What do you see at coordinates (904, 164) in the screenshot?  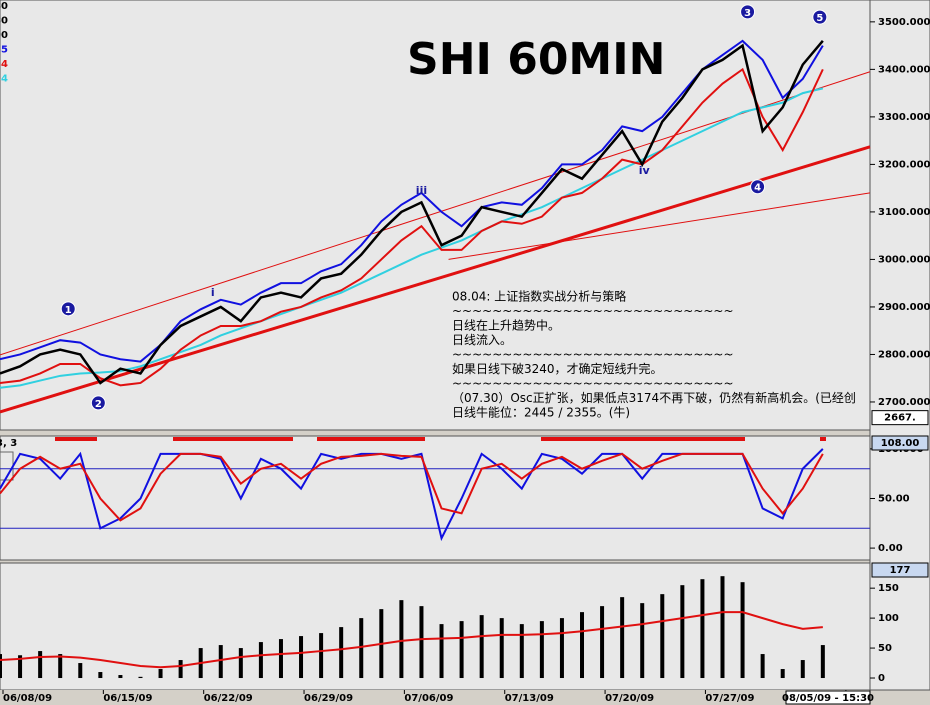 I see `y-tick-label: 3200.000` at bounding box center [904, 164].